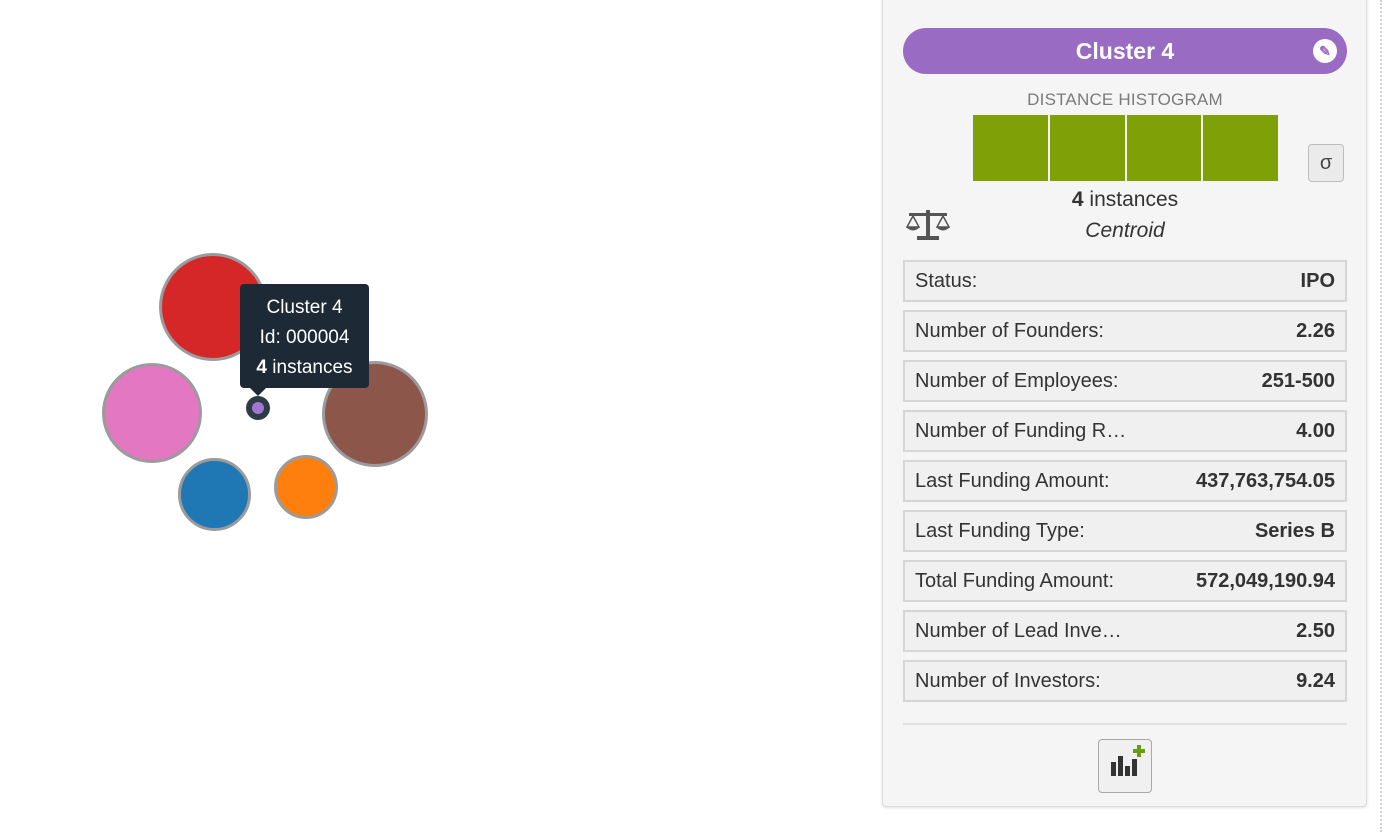 Image resolution: width=1386 pixels, height=832 pixels. What do you see at coordinates (1077, 199) in the screenshot?
I see `instances-count: 4` at bounding box center [1077, 199].